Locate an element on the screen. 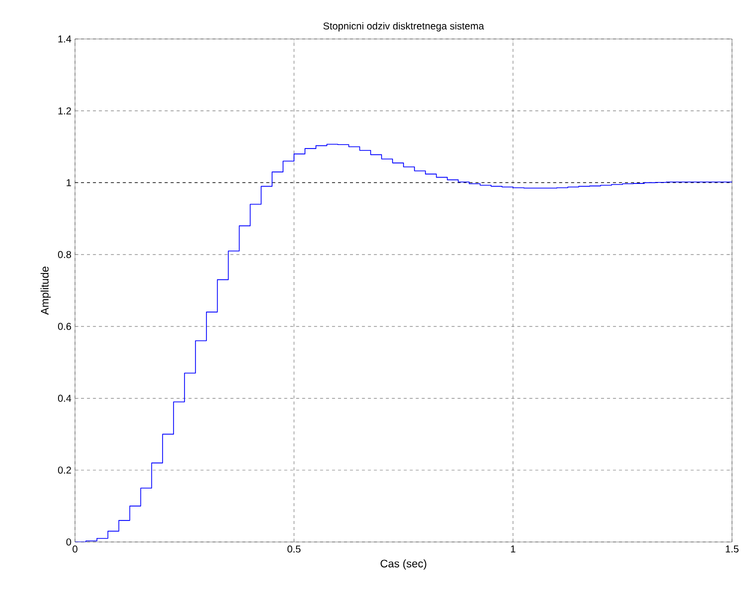 The height and width of the screenshot is (596, 751). y-tick-label: 1.2 is located at coordinates (64, 110).